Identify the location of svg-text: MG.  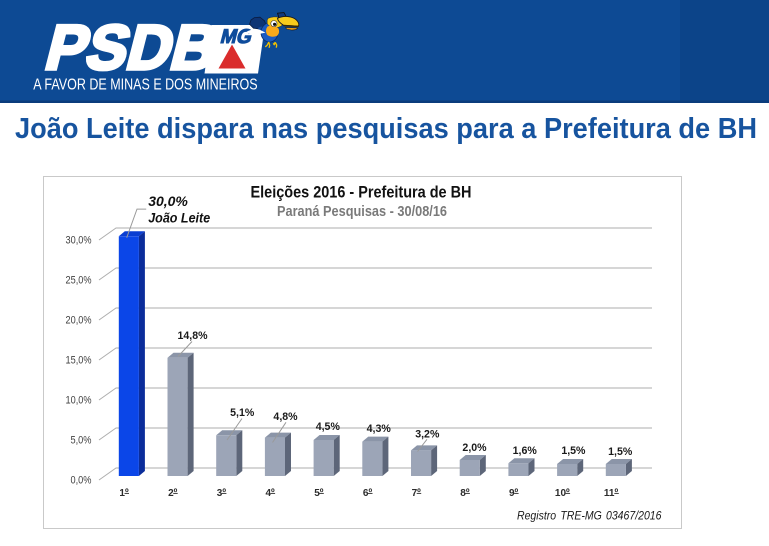
(236, 37).